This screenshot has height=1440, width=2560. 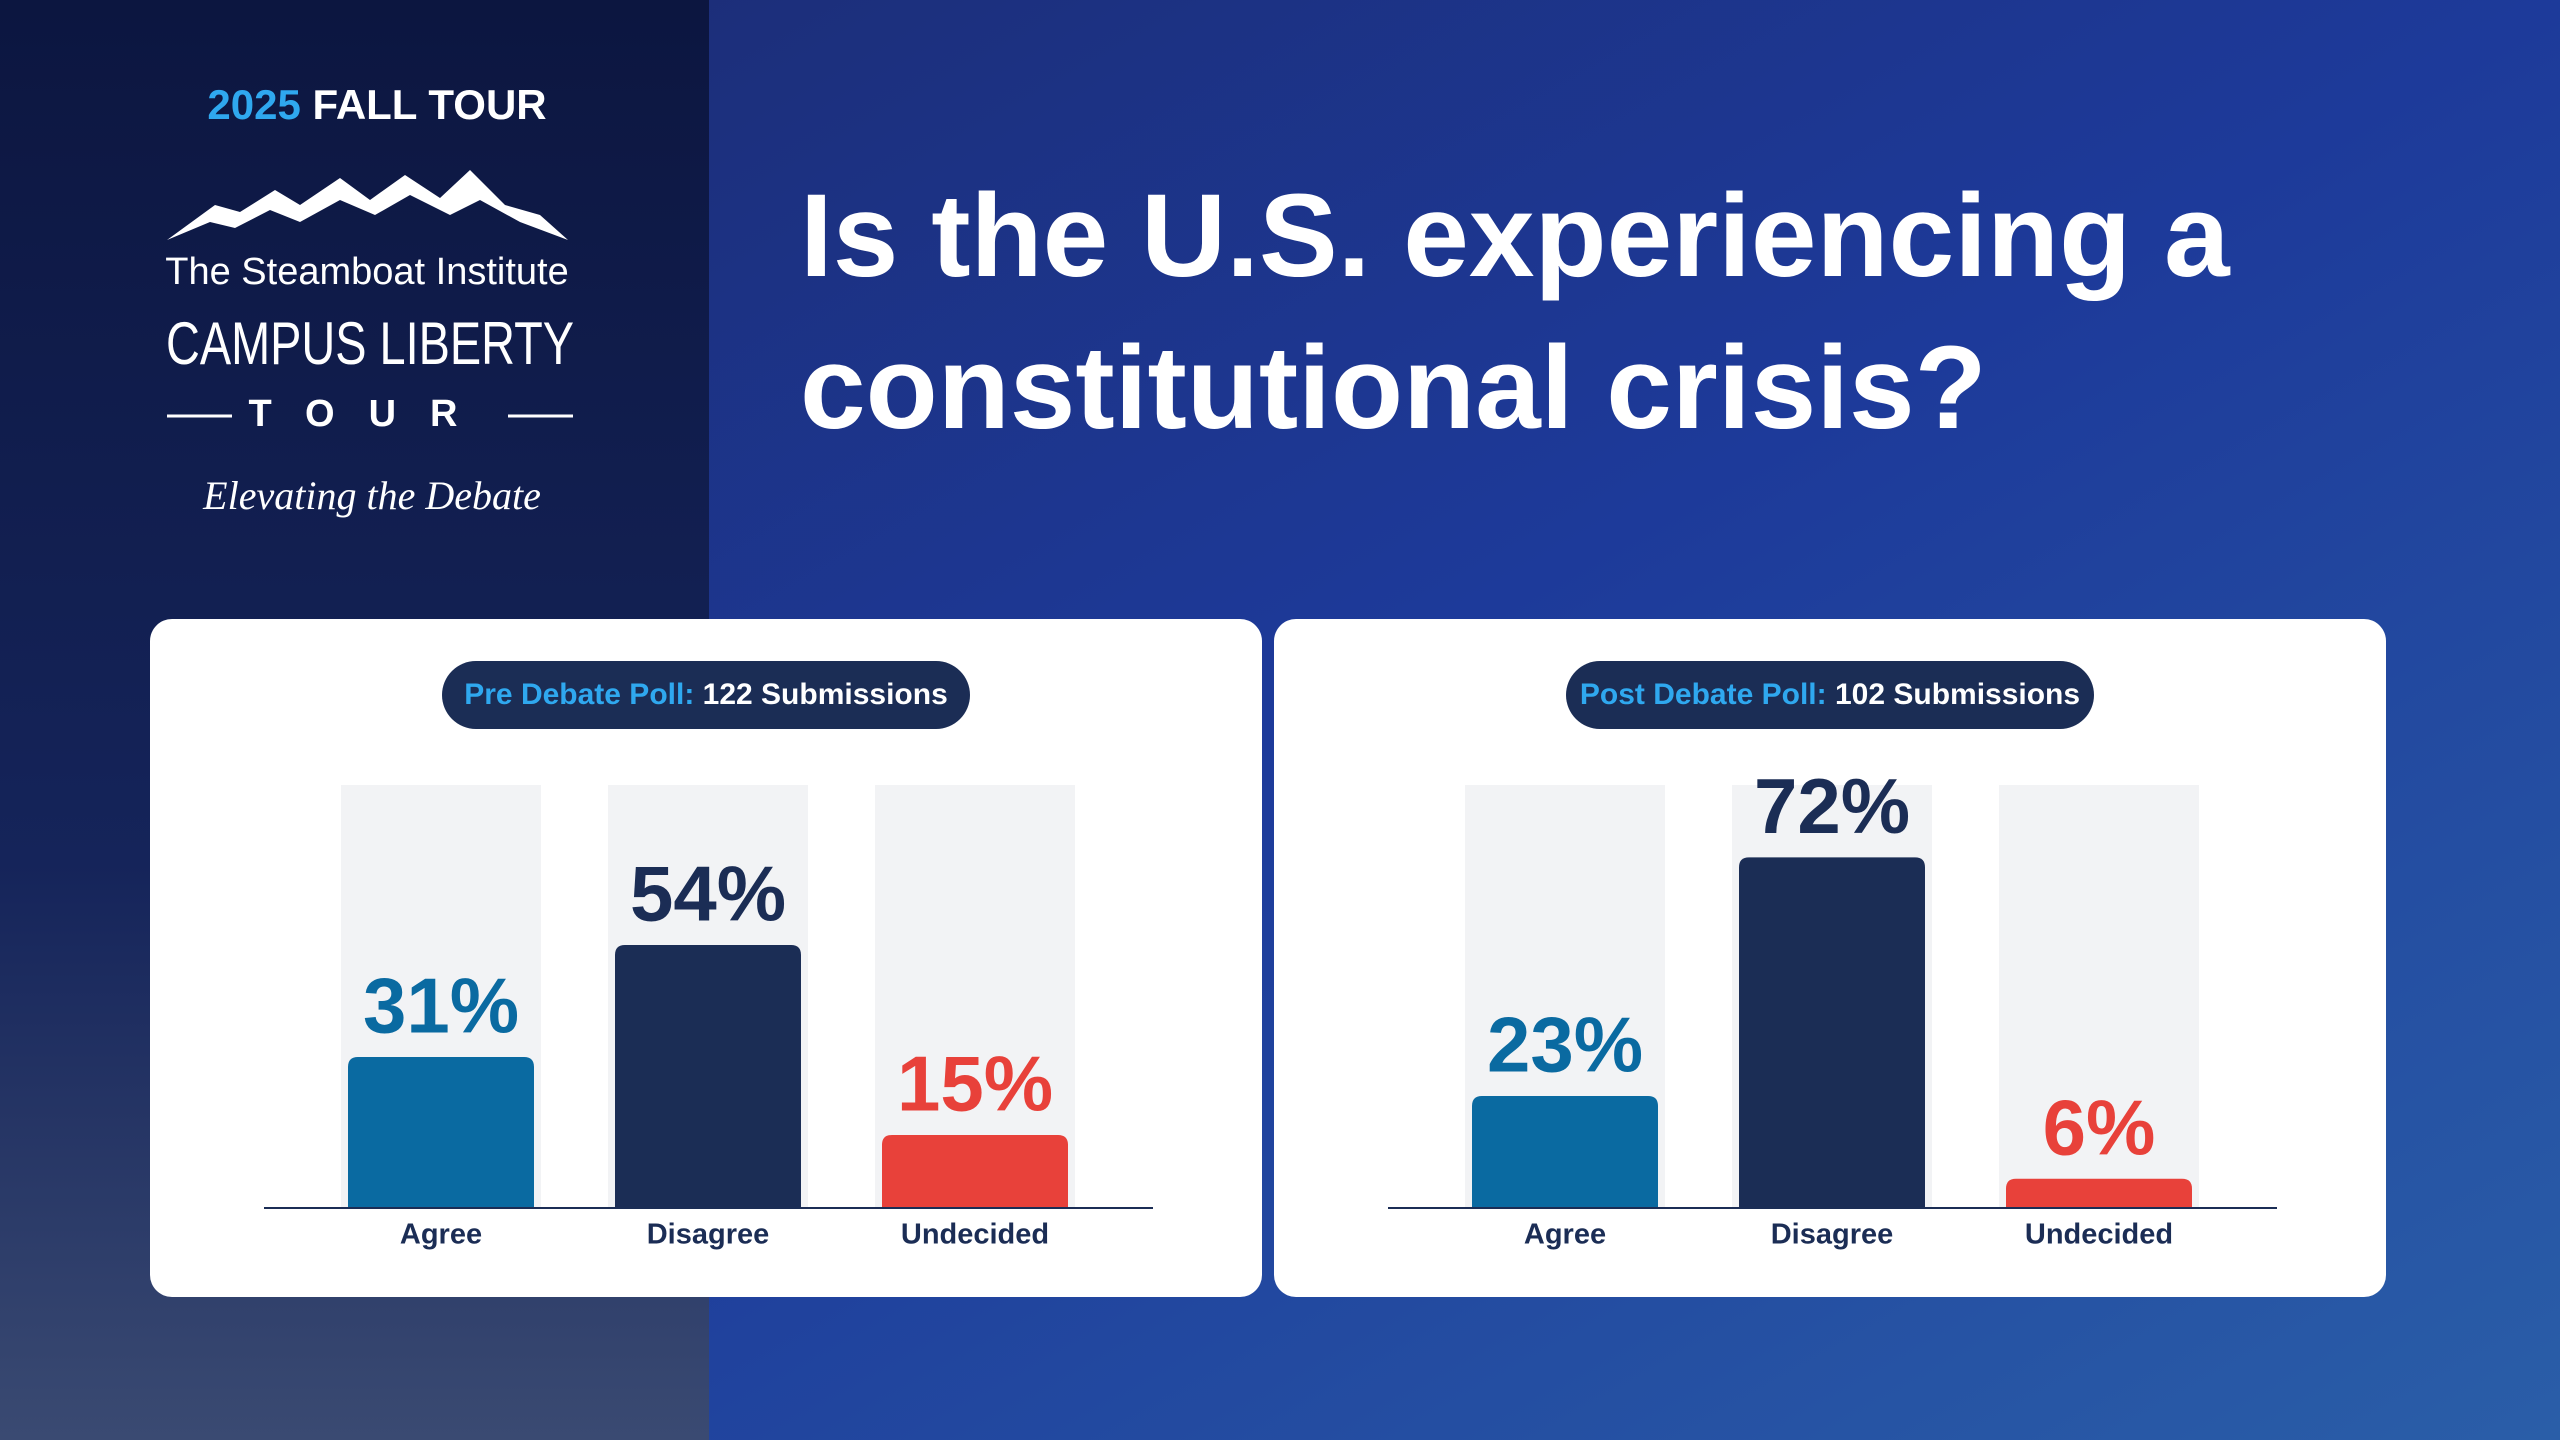 I want to click on bar-track, so click(x=2099, y=996).